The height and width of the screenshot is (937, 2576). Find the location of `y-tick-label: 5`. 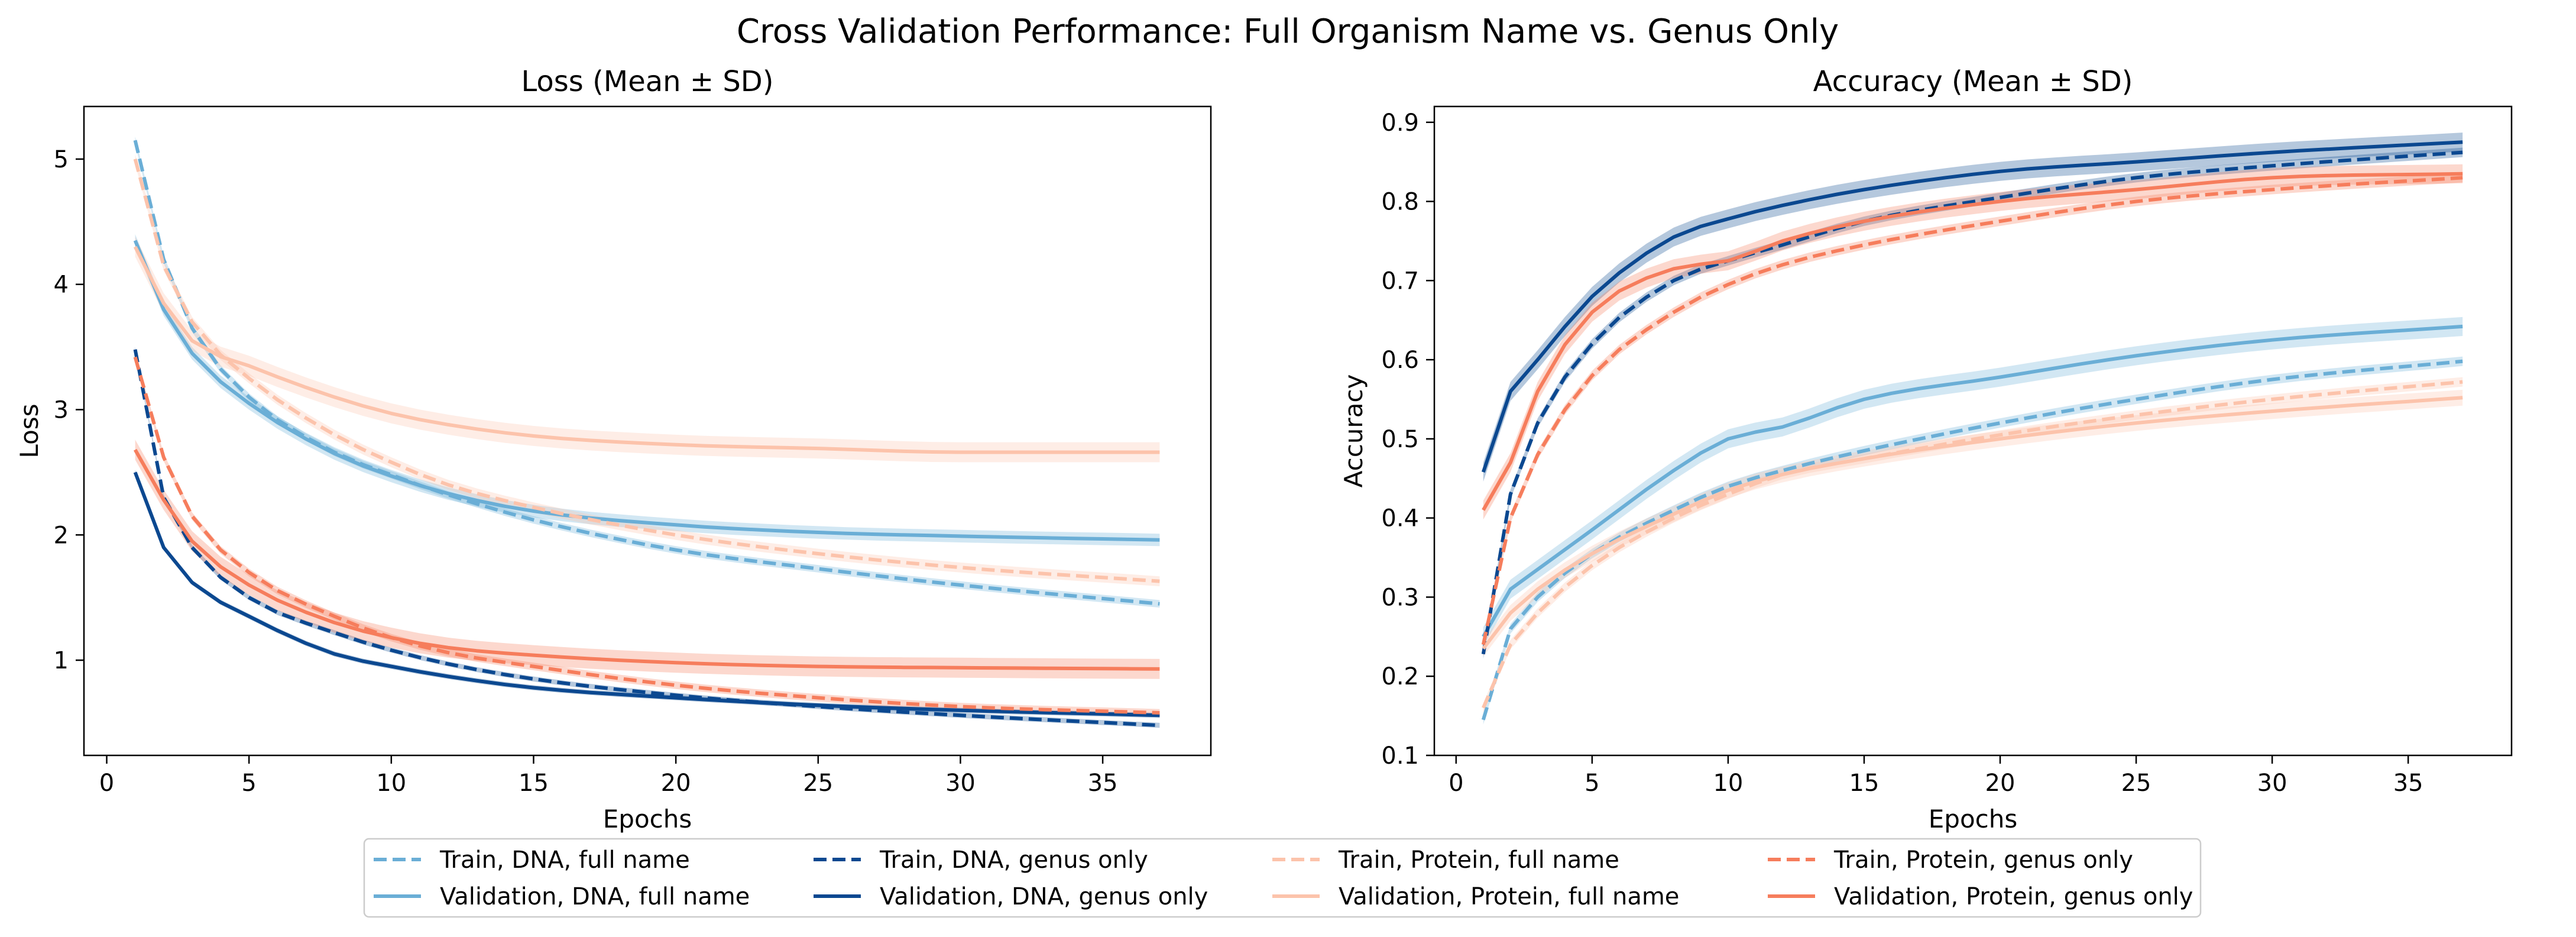

y-tick-label: 5 is located at coordinates (61, 159).